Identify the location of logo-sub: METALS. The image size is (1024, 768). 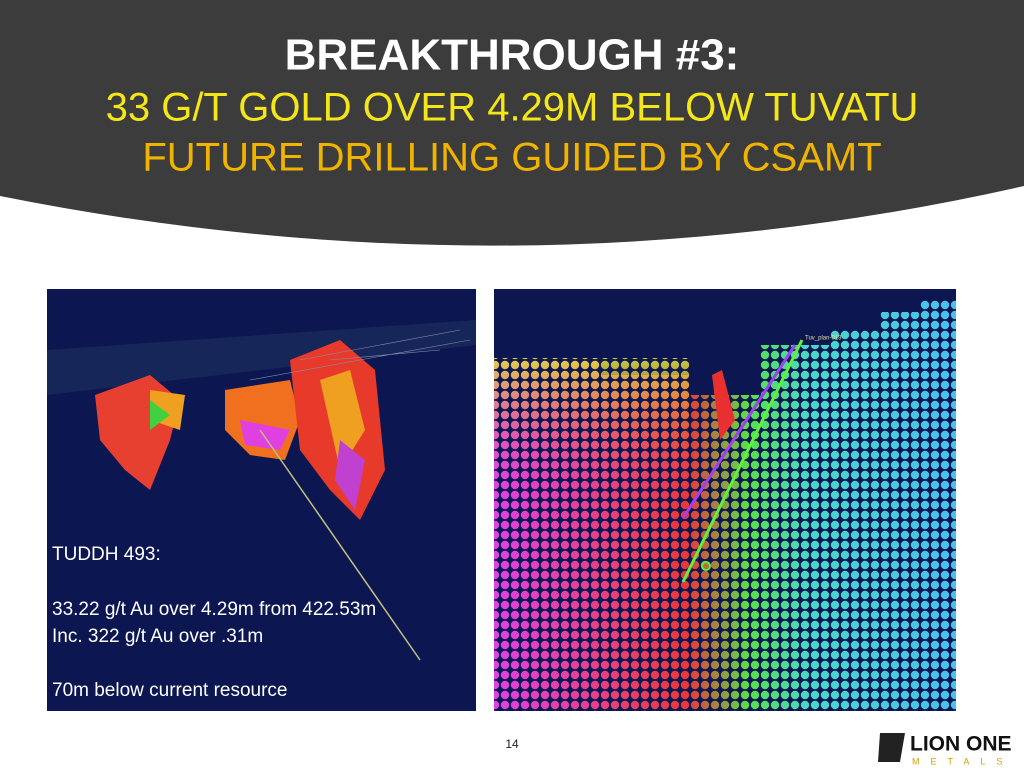
(962, 761).